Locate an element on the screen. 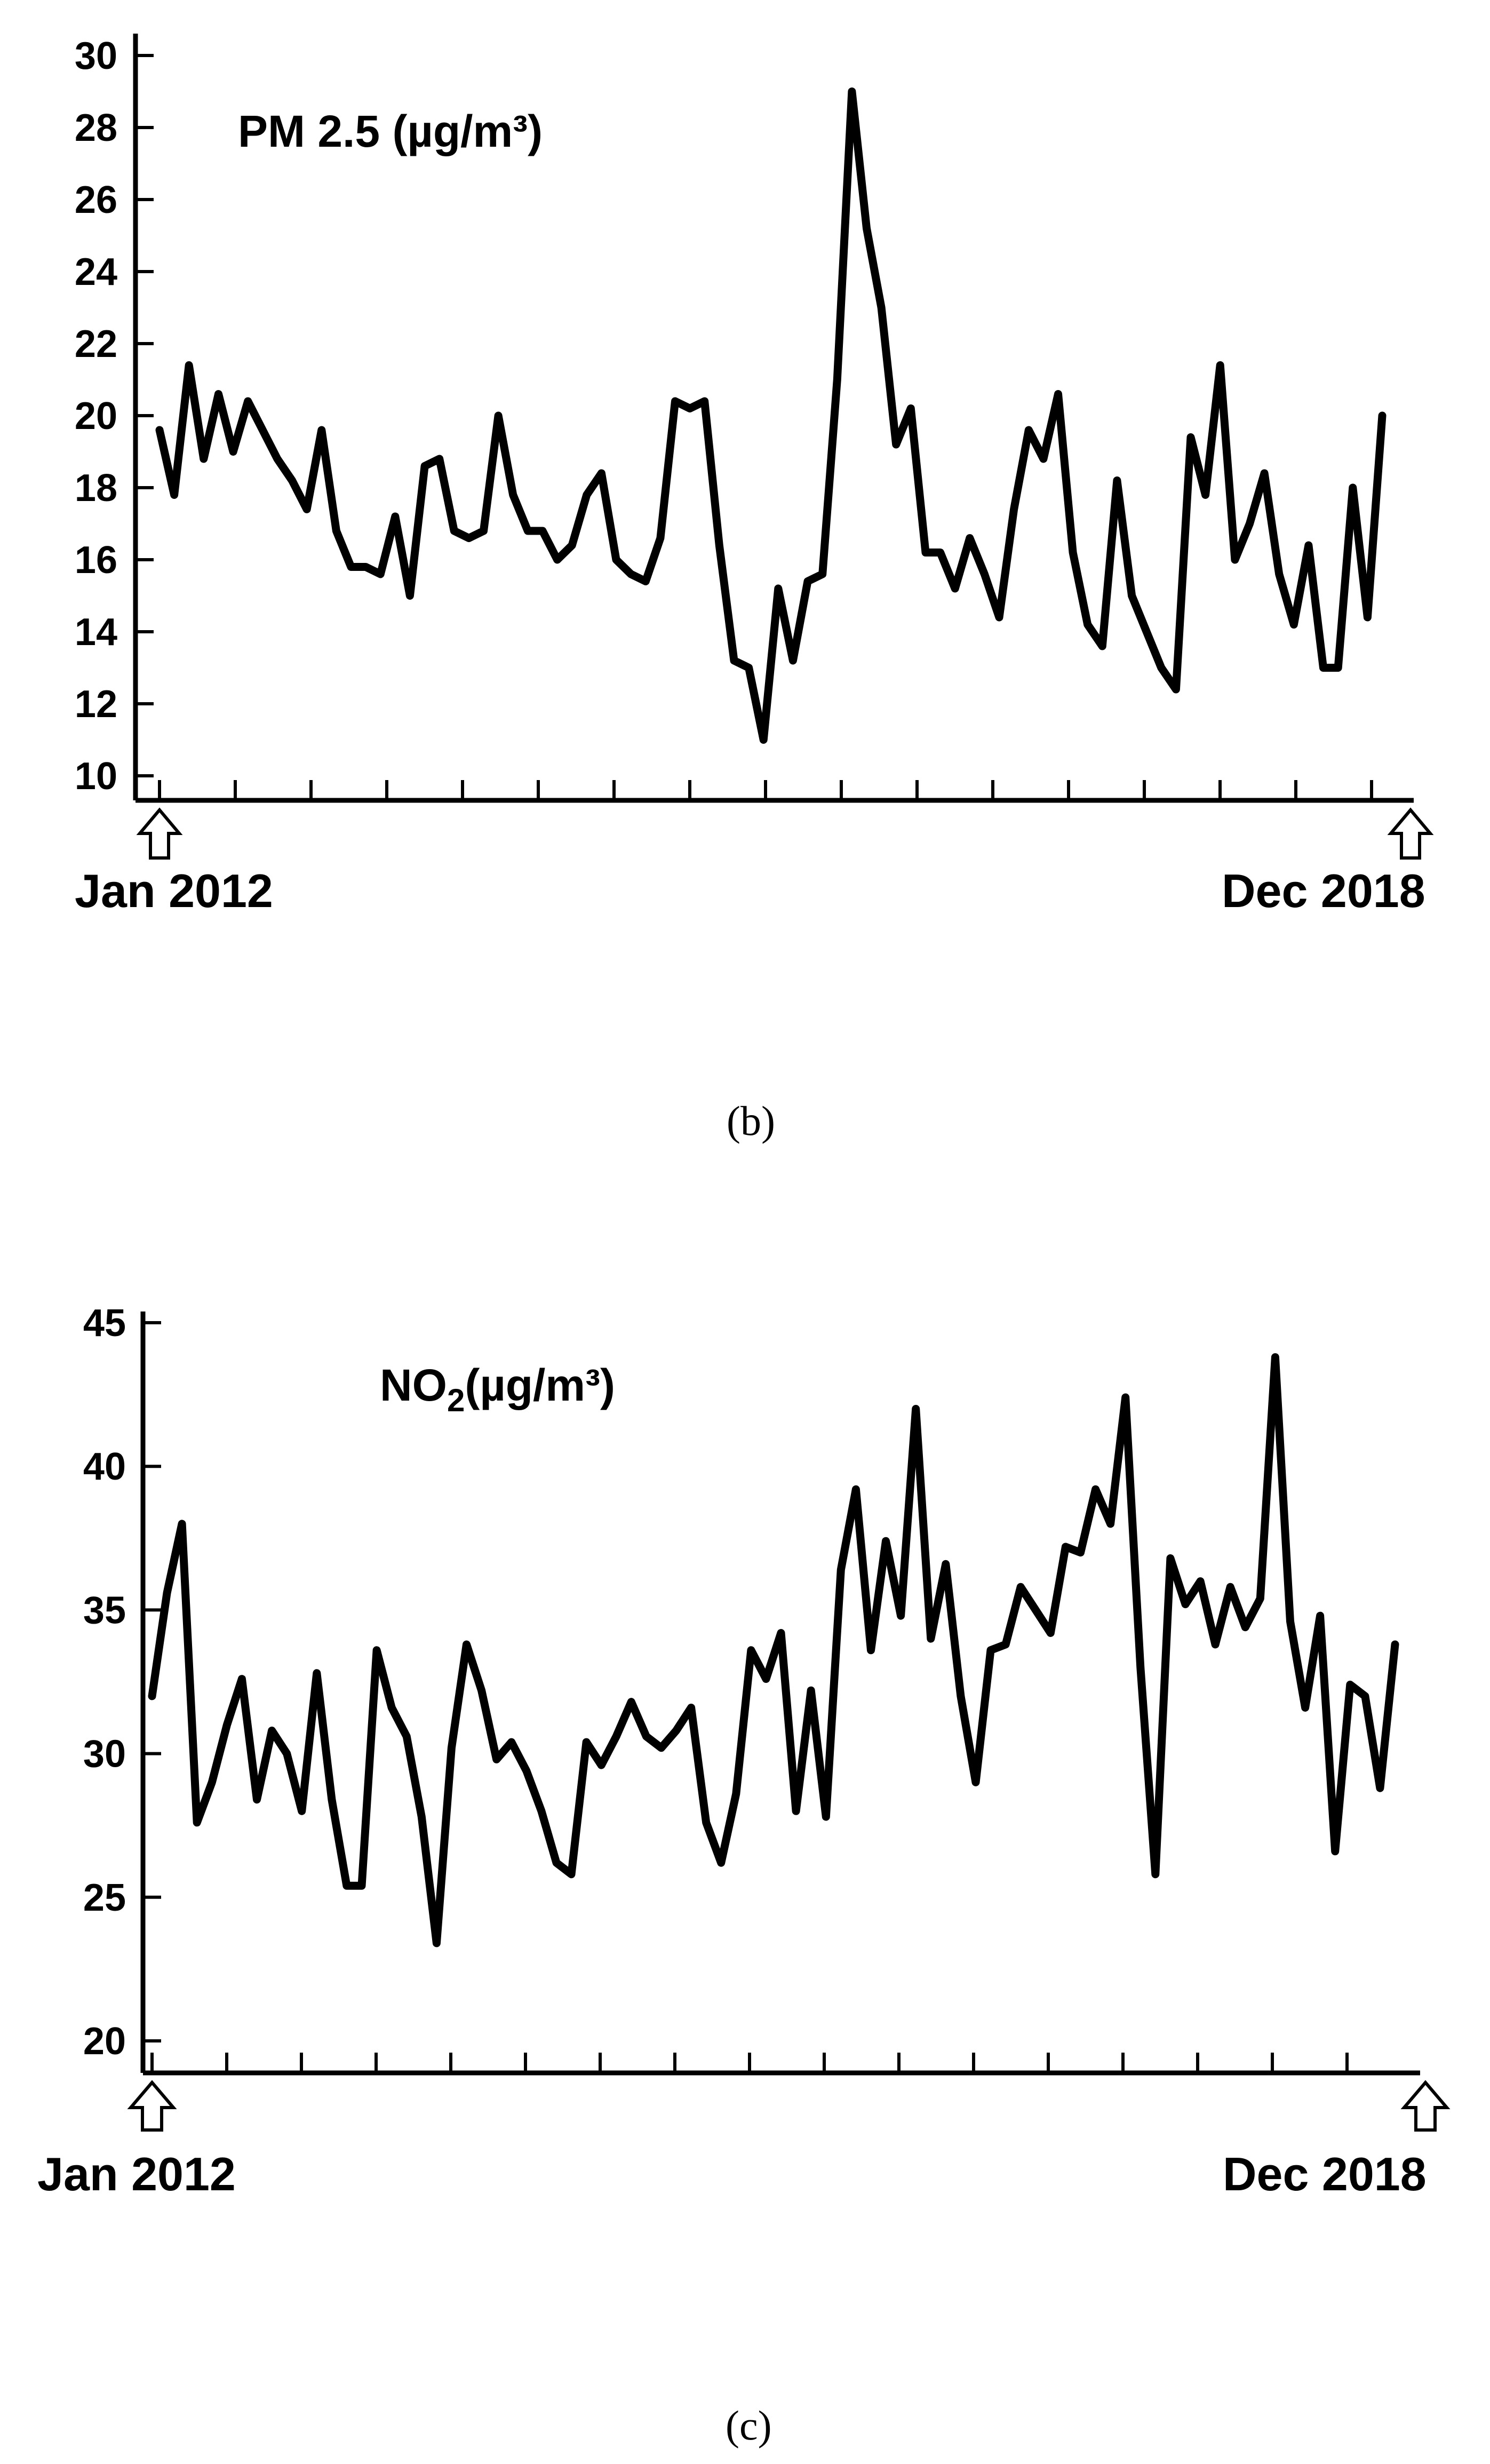 Image resolution: width=1490 pixels, height=2464 pixels. pm25-y-tick-label: 14 is located at coordinates (96, 632).